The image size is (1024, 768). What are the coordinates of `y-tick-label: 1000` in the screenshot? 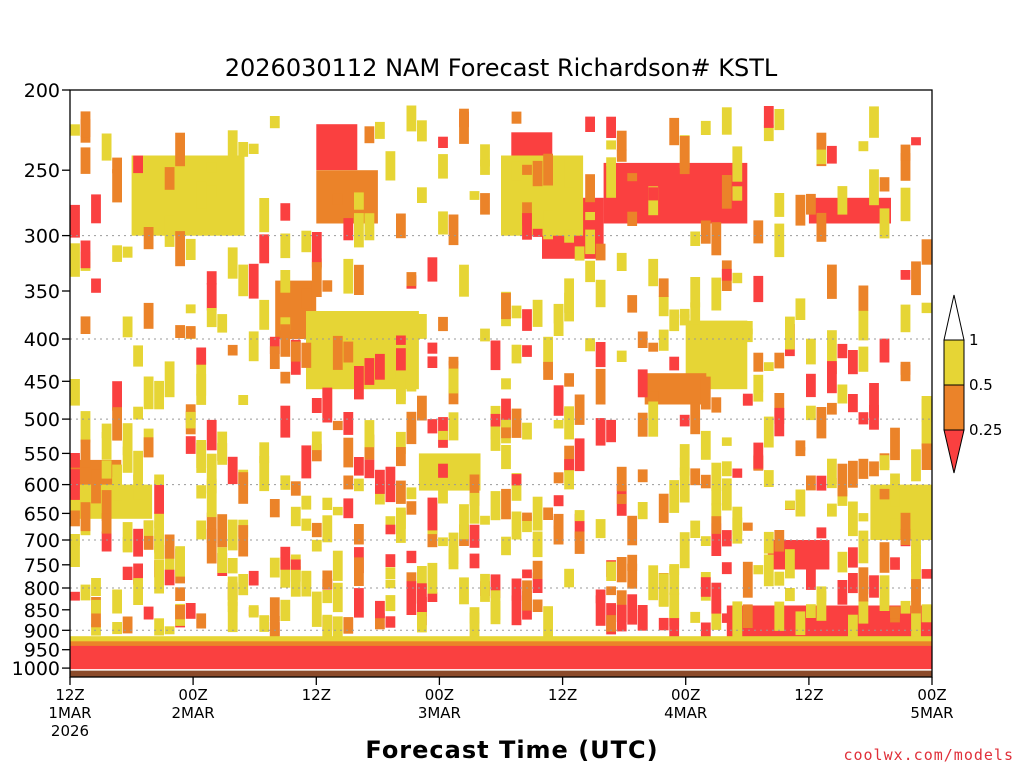 It's located at (36, 669).